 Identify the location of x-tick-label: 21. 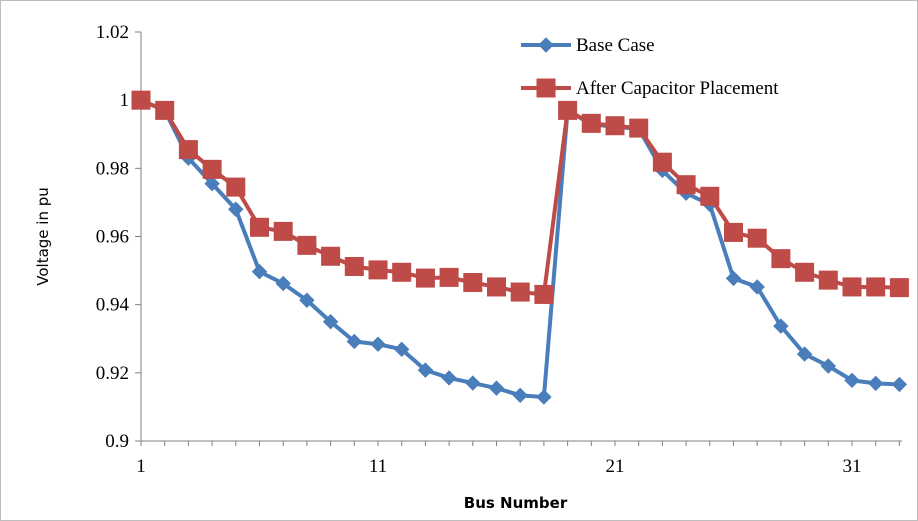
(615, 466).